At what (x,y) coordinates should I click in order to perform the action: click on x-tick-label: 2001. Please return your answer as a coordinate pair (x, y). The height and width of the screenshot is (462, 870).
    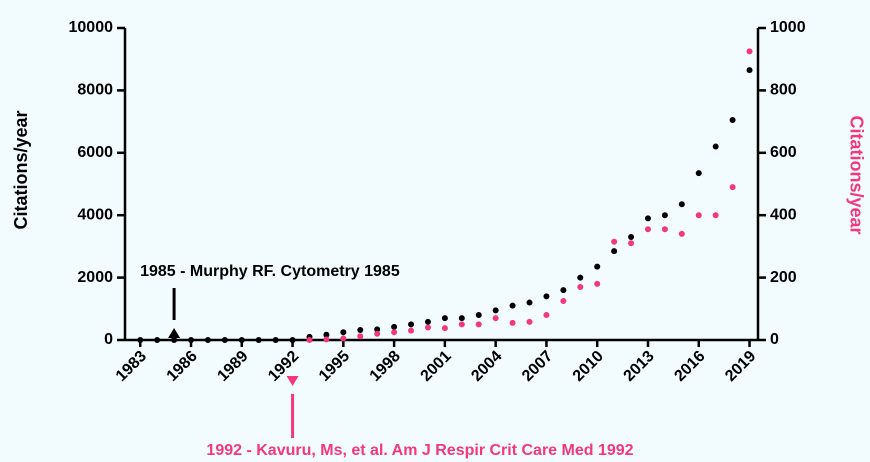
    Looking at the image, I should click on (436, 366).